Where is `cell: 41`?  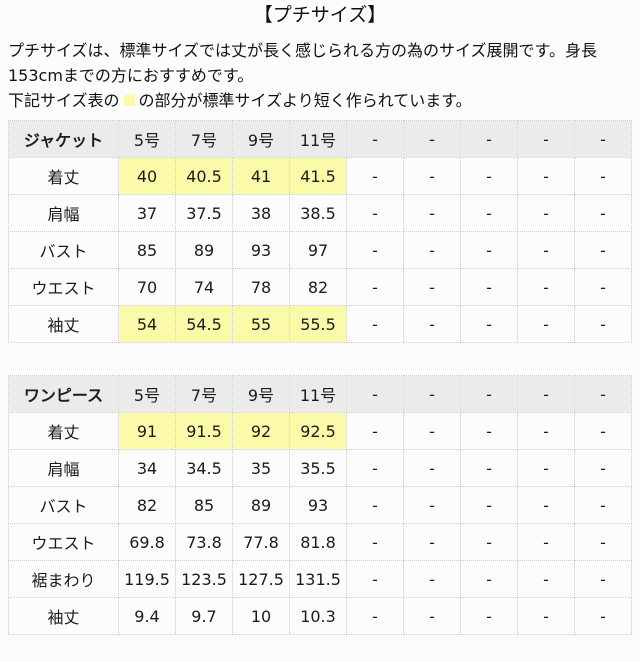 cell: 41 is located at coordinates (261, 176).